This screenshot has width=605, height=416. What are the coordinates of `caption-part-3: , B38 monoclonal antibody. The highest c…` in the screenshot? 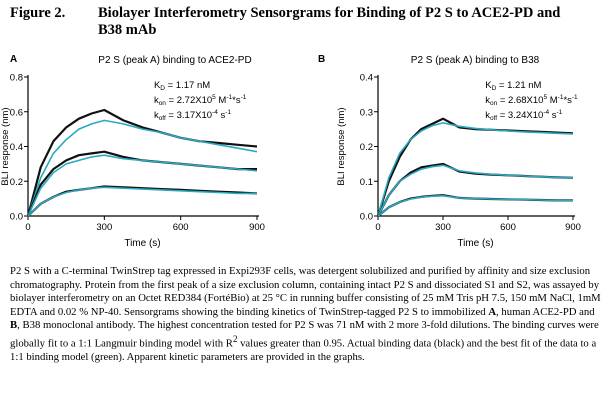 It's located at (304, 334).